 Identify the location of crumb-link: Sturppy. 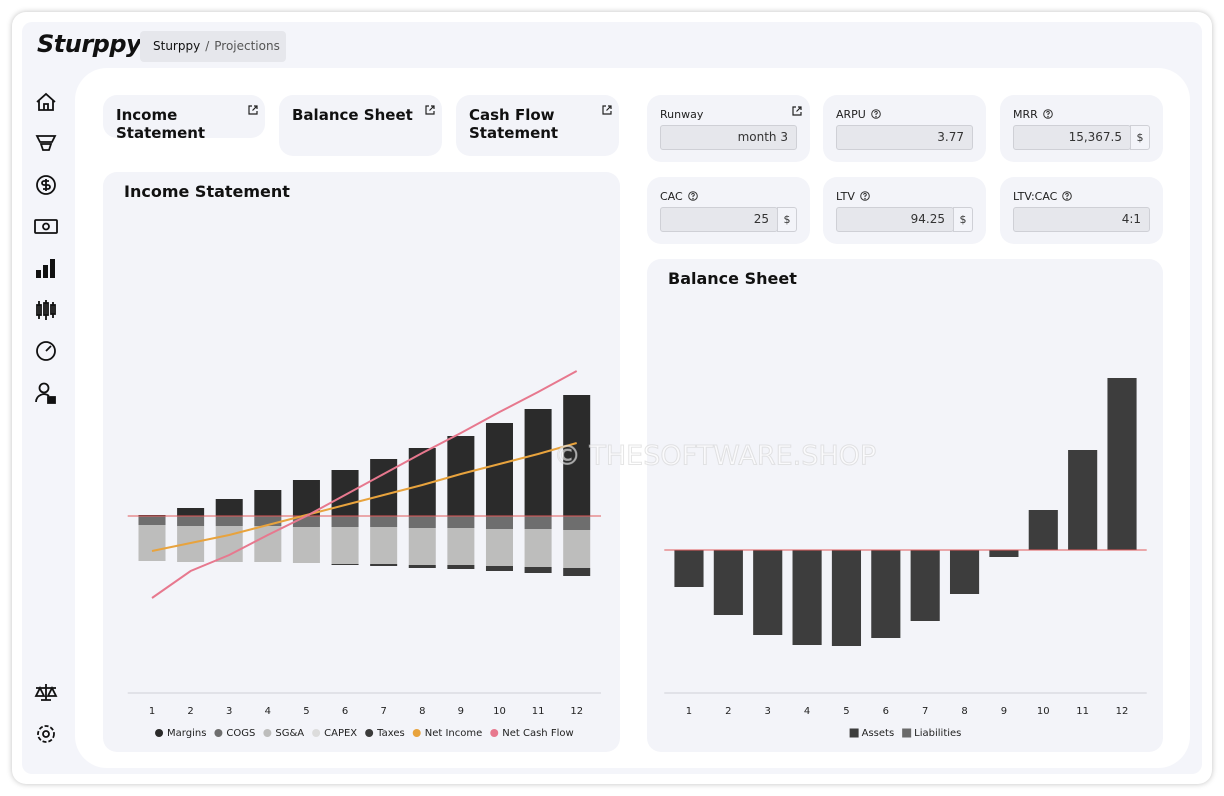
(177, 46).